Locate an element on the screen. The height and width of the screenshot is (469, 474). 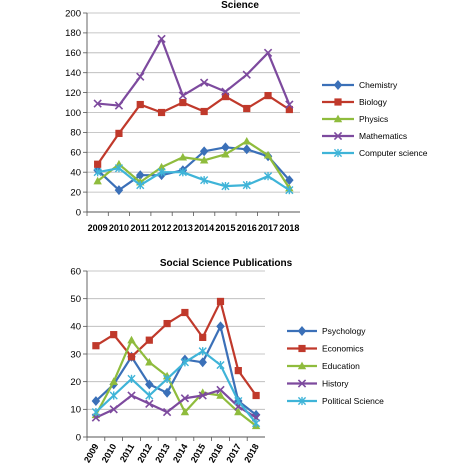
y-tick-label: 60 is located at coordinates (75, 153).